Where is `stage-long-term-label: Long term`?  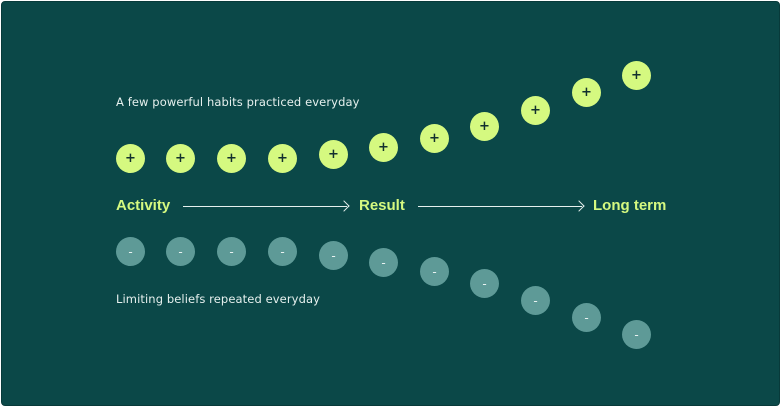 stage-long-term-label: Long term is located at coordinates (630, 205).